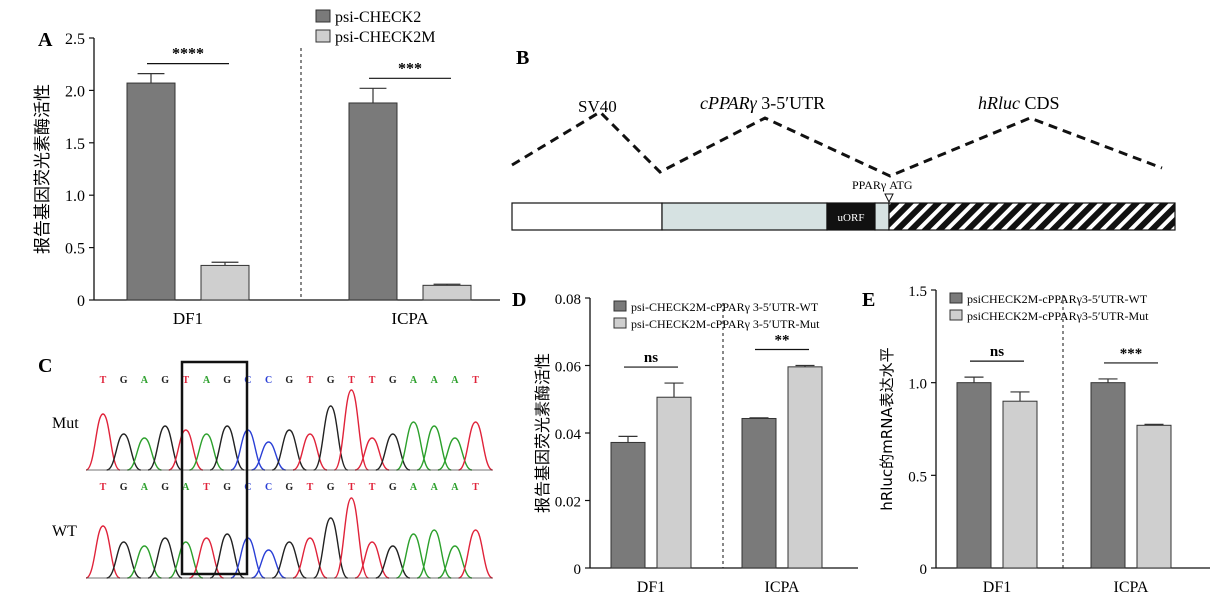 The width and height of the screenshot is (1221, 604). What do you see at coordinates (889, 198) in the screenshot?
I see `atg-marker-icon` at bounding box center [889, 198].